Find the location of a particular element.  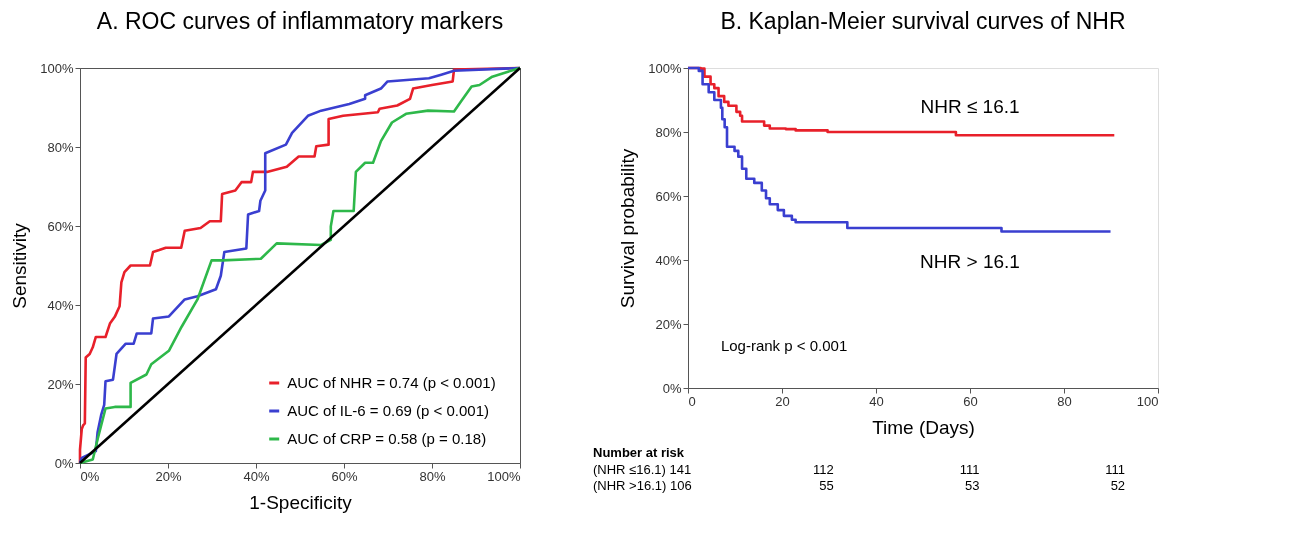

text: 53 is located at coordinates (972, 485).